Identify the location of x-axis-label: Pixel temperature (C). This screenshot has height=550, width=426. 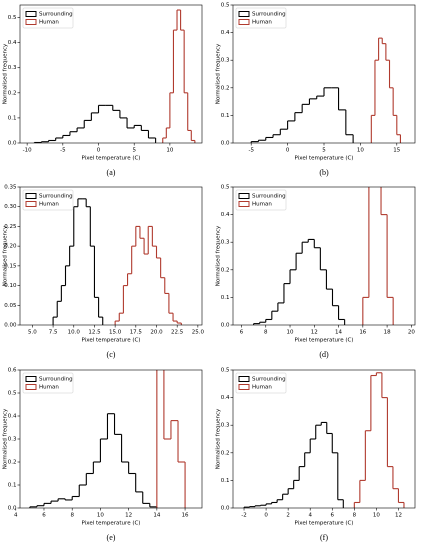
(111, 159).